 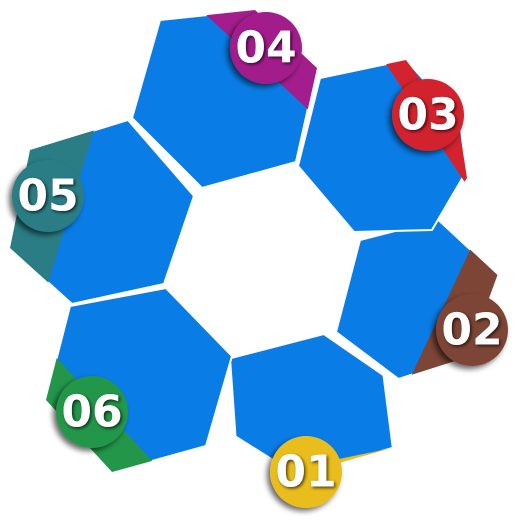 What do you see at coordinates (139, 380) in the screenshot?
I see `hexagon-segment-06: 06` at bounding box center [139, 380].